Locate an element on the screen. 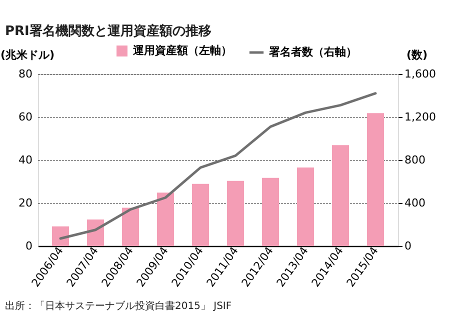 The height and width of the screenshot is (320, 450). y-tick-label: 60 is located at coordinates (25, 117).